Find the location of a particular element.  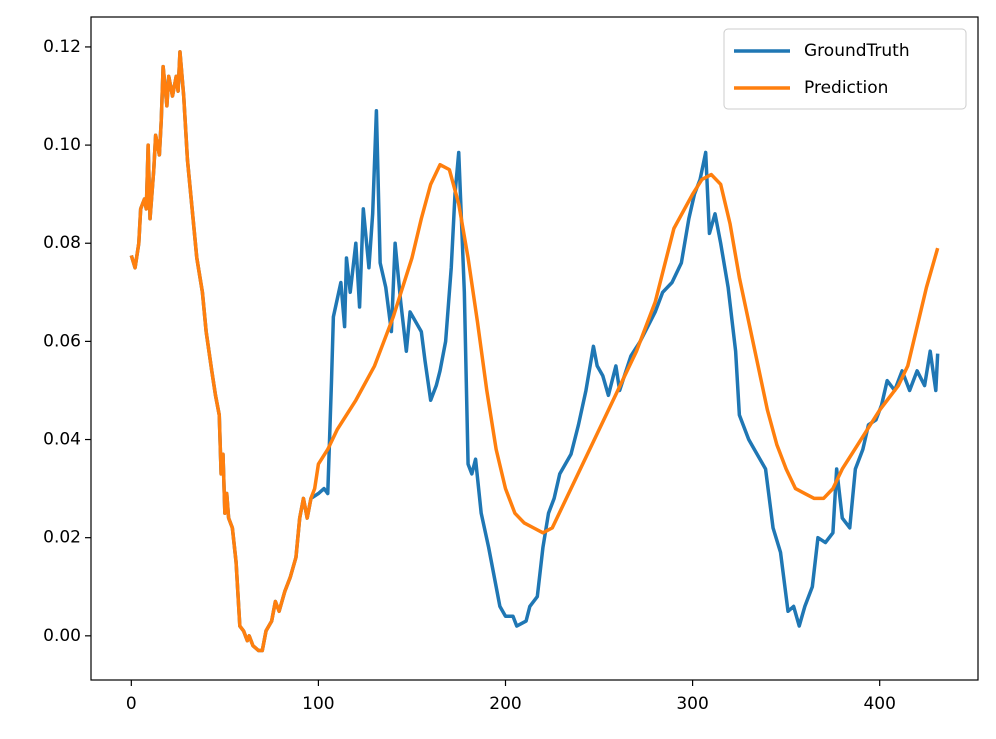

x-tick-label: 200 is located at coordinates (505, 704).